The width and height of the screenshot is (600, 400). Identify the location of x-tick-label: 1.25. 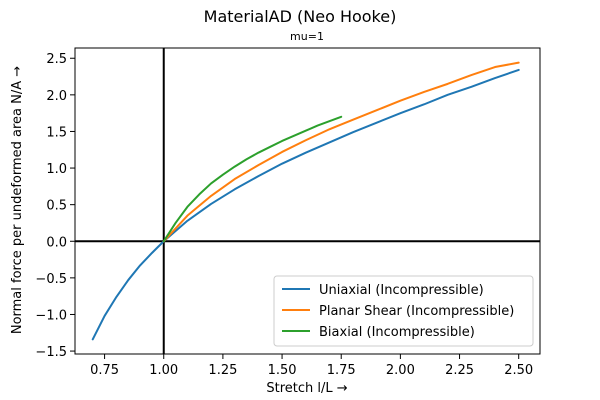
(222, 370).